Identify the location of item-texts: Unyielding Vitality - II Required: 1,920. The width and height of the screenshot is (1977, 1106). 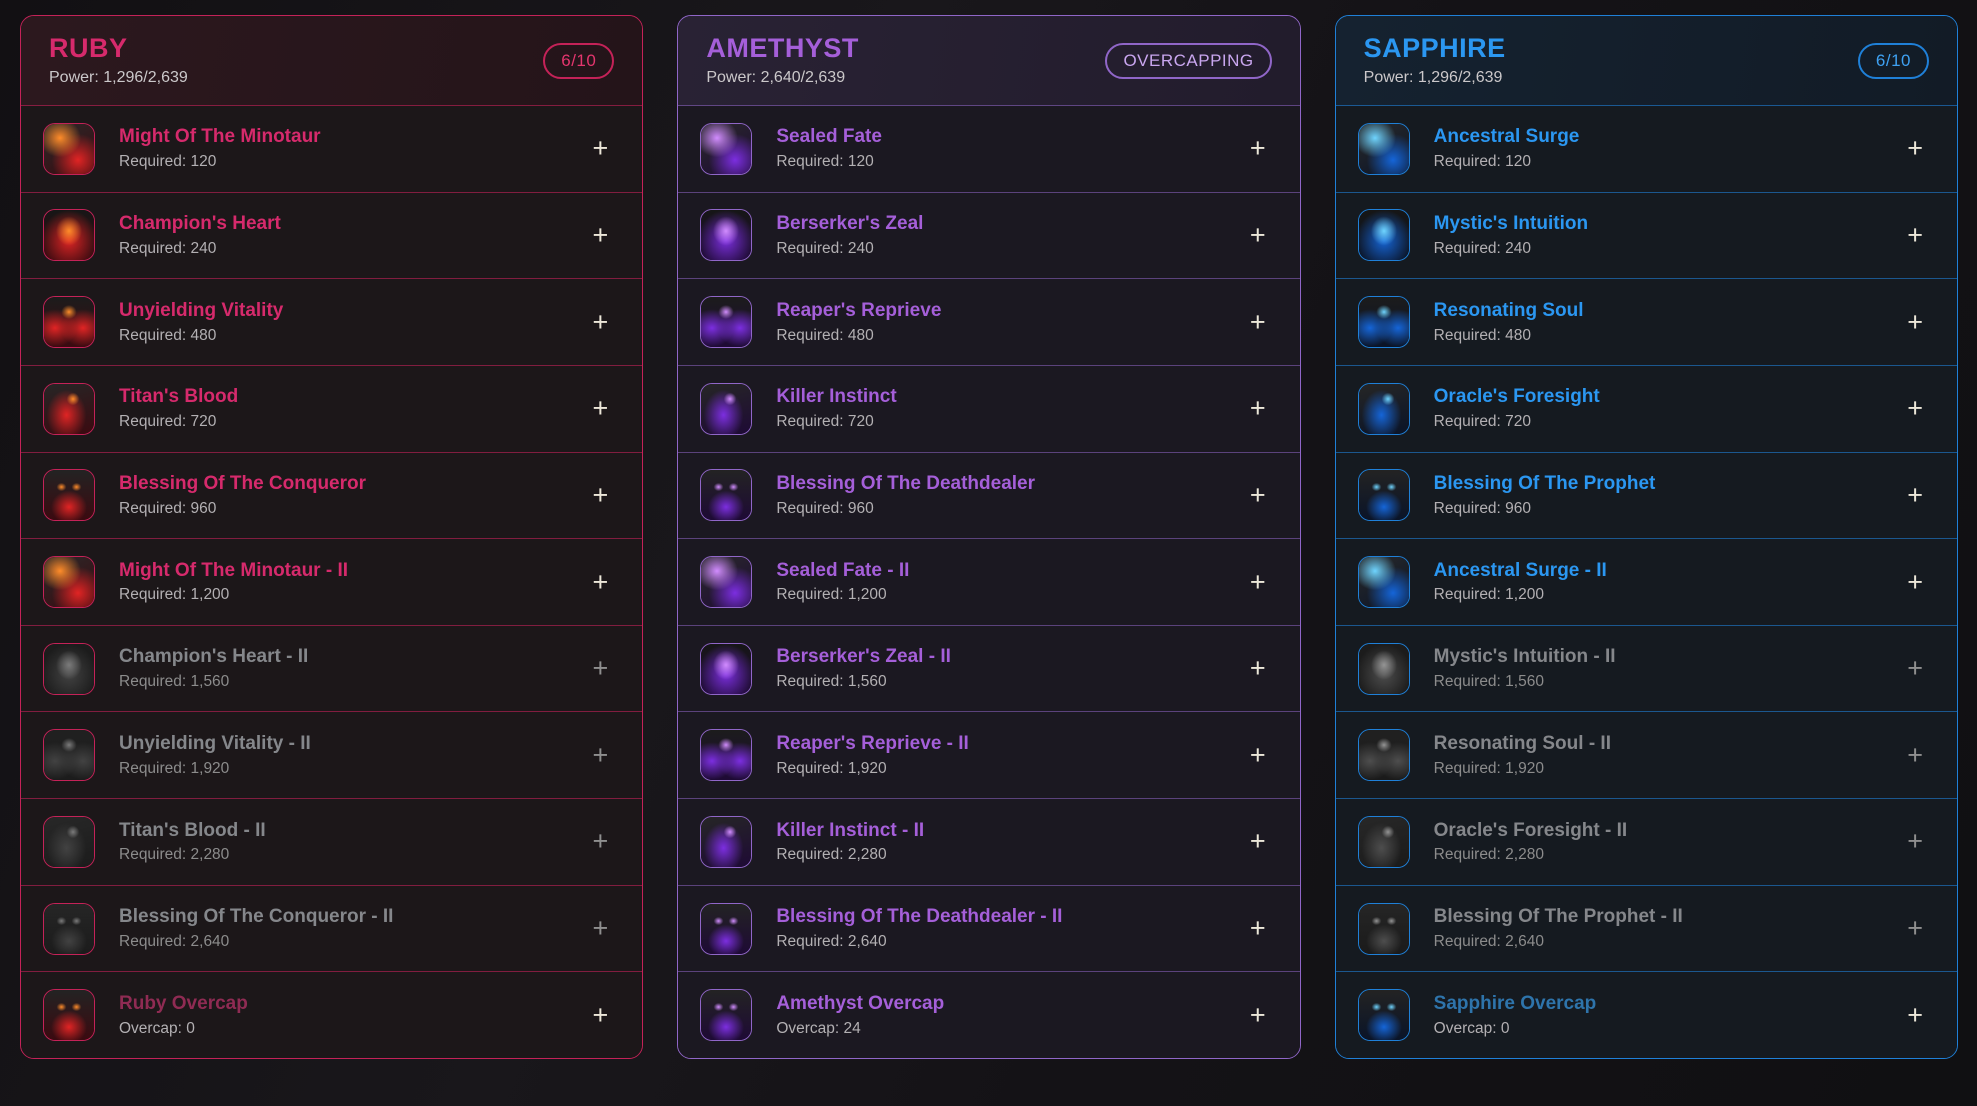
(215, 755).